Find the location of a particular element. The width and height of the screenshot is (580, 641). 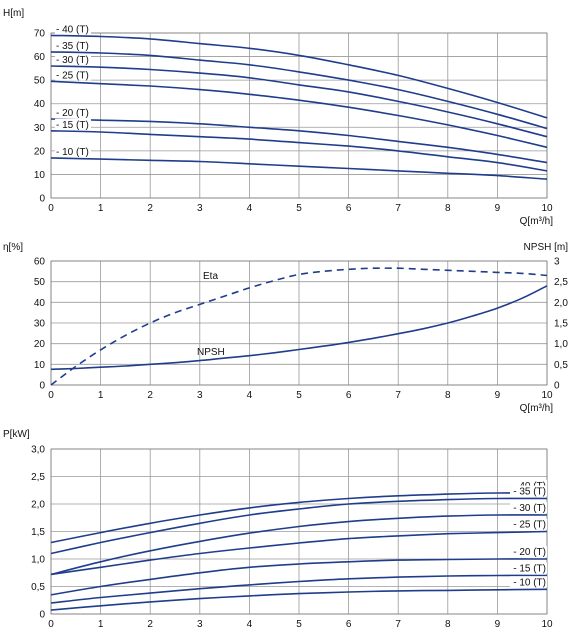

y-tick-label: 60 is located at coordinates (40, 57).